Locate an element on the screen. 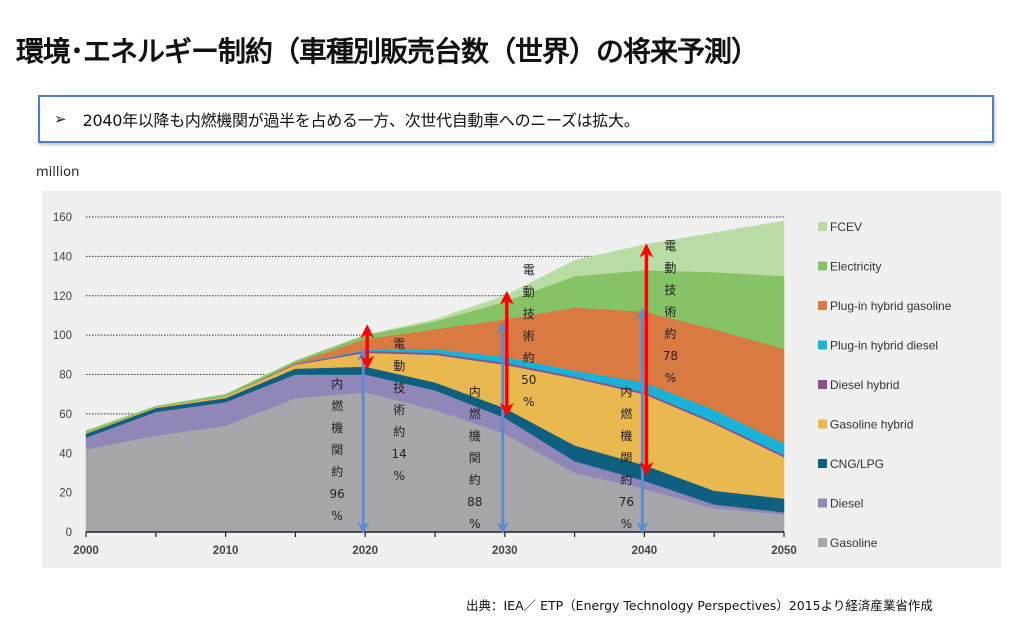  ice-share-label: 88 is located at coordinates (474, 502).